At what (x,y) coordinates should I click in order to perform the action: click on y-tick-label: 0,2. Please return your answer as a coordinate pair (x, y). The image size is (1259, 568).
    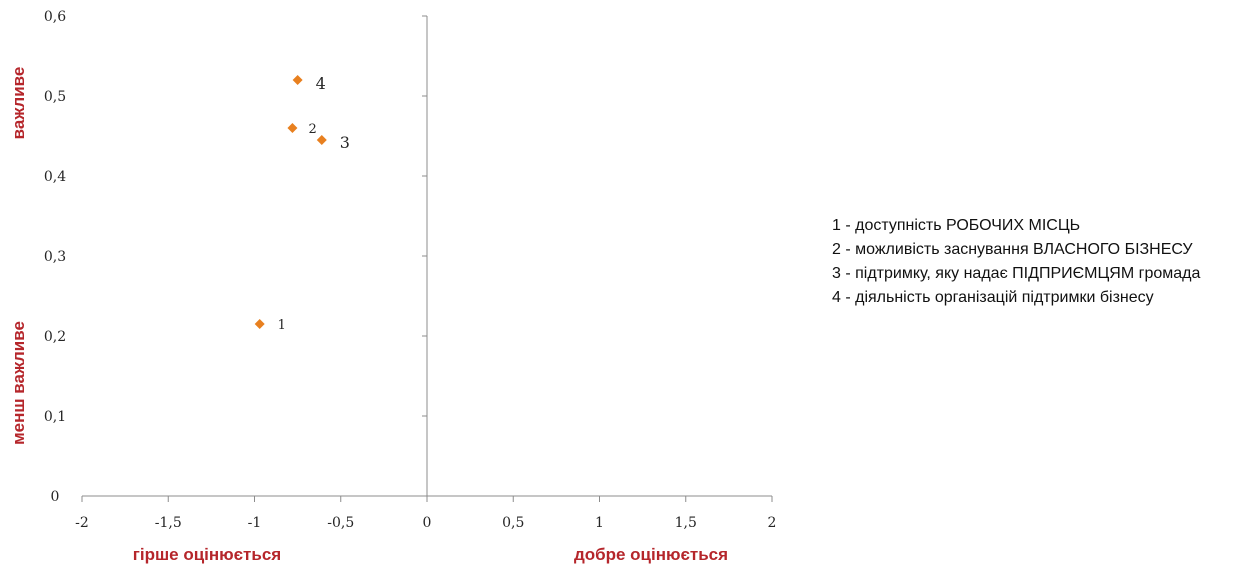
    Looking at the image, I should click on (55, 337).